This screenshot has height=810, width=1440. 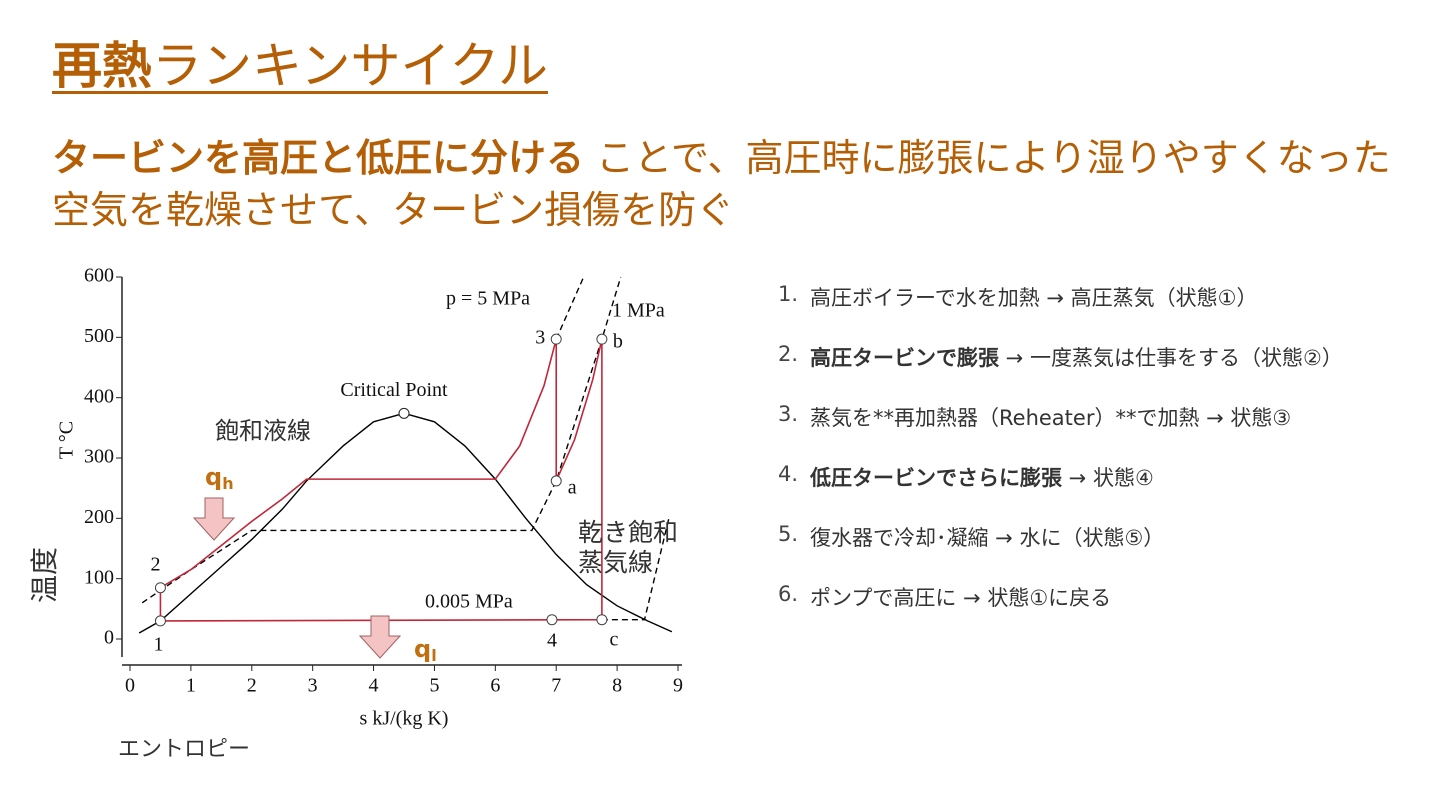 What do you see at coordinates (961, 598) in the screenshot?
I see `step-text: ポンプで高圧に → 状態①に戻る` at bounding box center [961, 598].